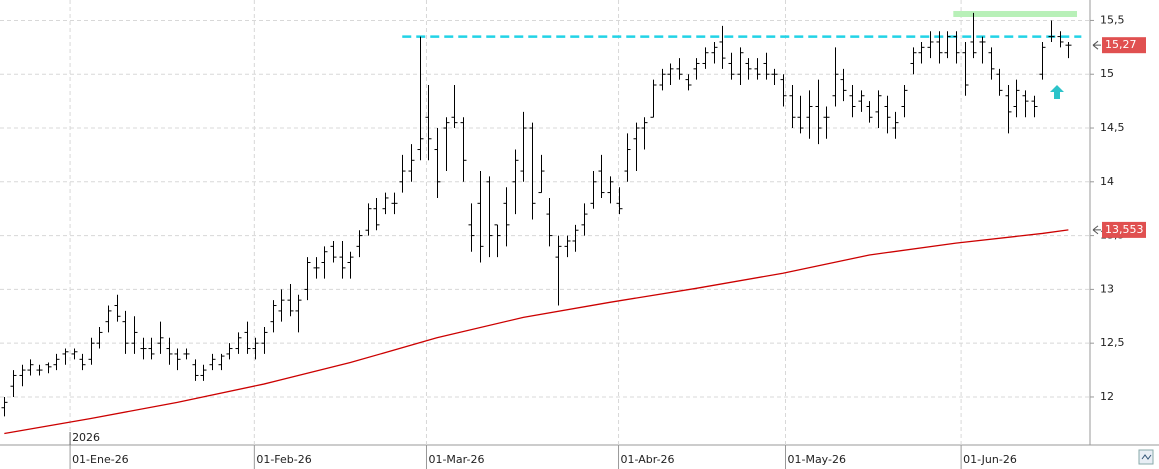 This screenshot has height=469, width=1159. Describe the element at coordinates (100, 459) in the screenshot. I see `x-tick-label: 01-Ene-26` at that location.